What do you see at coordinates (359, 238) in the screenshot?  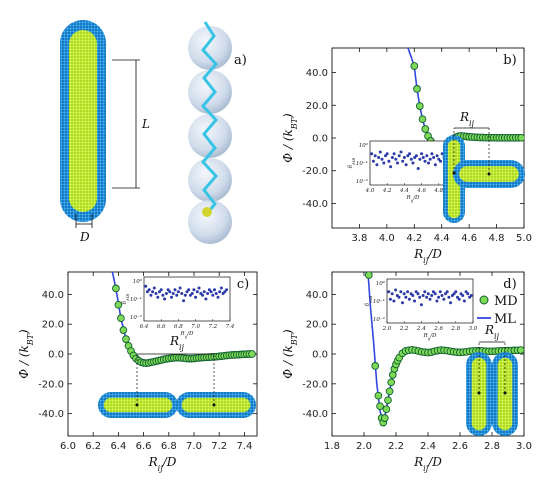 I see `x-tick-label: 3.8` at bounding box center [359, 238].